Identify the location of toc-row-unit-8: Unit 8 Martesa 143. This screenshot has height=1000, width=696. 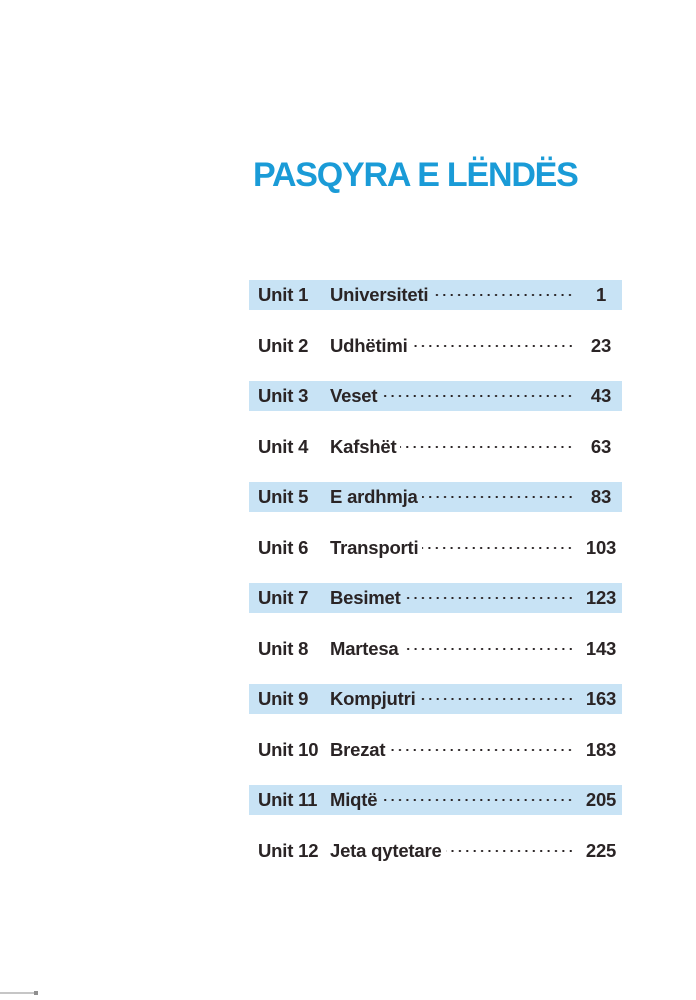
(435, 648).